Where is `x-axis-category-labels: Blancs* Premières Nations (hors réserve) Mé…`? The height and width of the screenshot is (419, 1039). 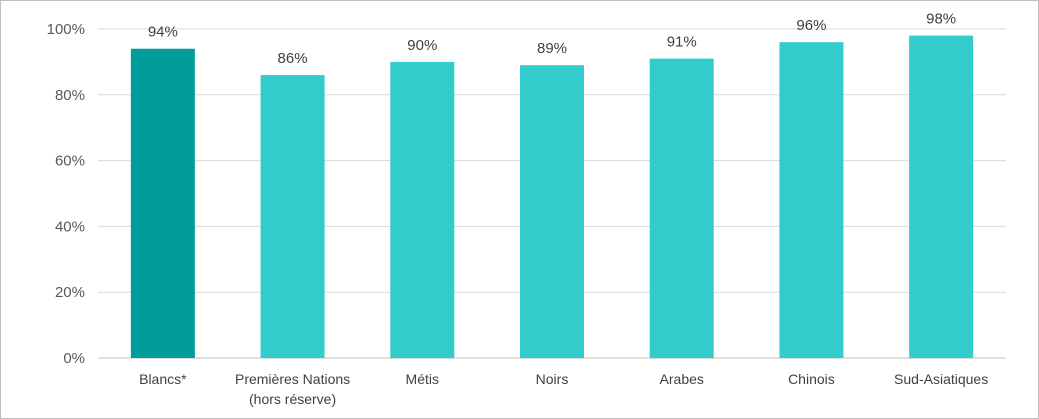 x-axis-category-labels: Blancs* Premières Nations (hors réserve) Mé… is located at coordinates (563, 389).